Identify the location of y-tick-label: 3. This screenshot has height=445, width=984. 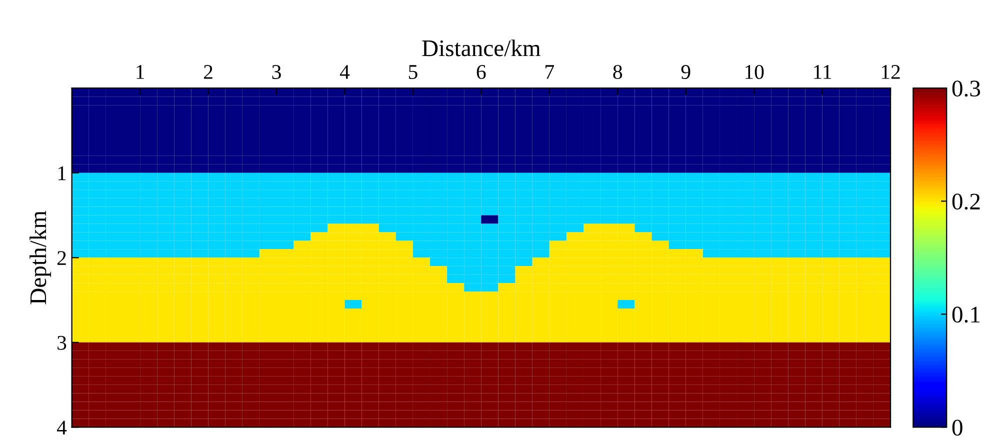
(62, 343).